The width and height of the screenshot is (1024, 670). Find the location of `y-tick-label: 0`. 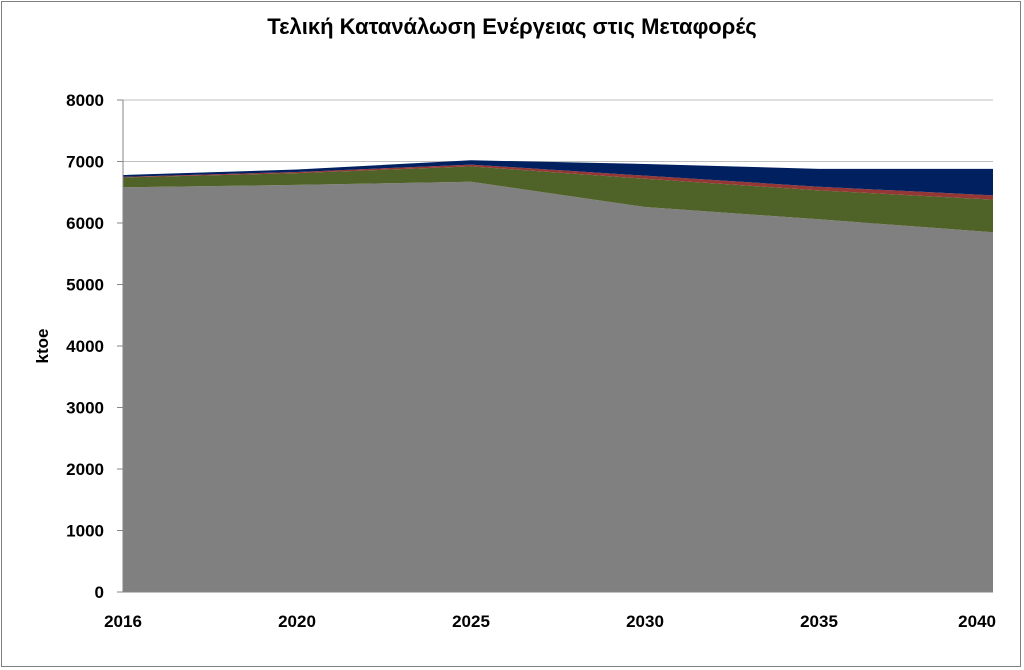

y-tick-label: 0 is located at coordinates (99, 592).